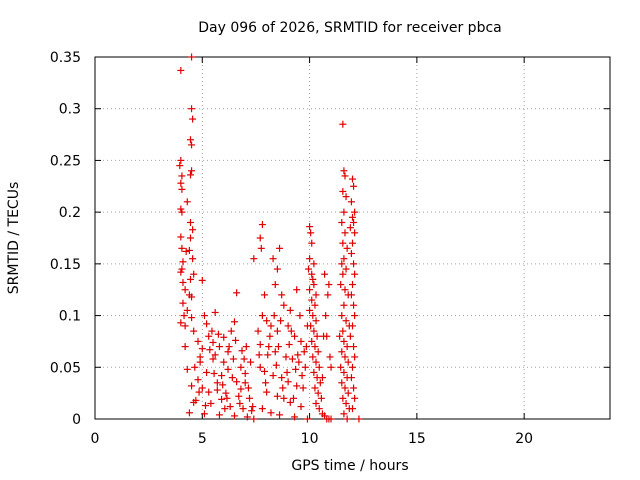 This screenshot has height=480, width=640. What do you see at coordinates (14, 238) in the screenshot?
I see `y-axis-title: SRMTID / TECUs` at bounding box center [14, 238].